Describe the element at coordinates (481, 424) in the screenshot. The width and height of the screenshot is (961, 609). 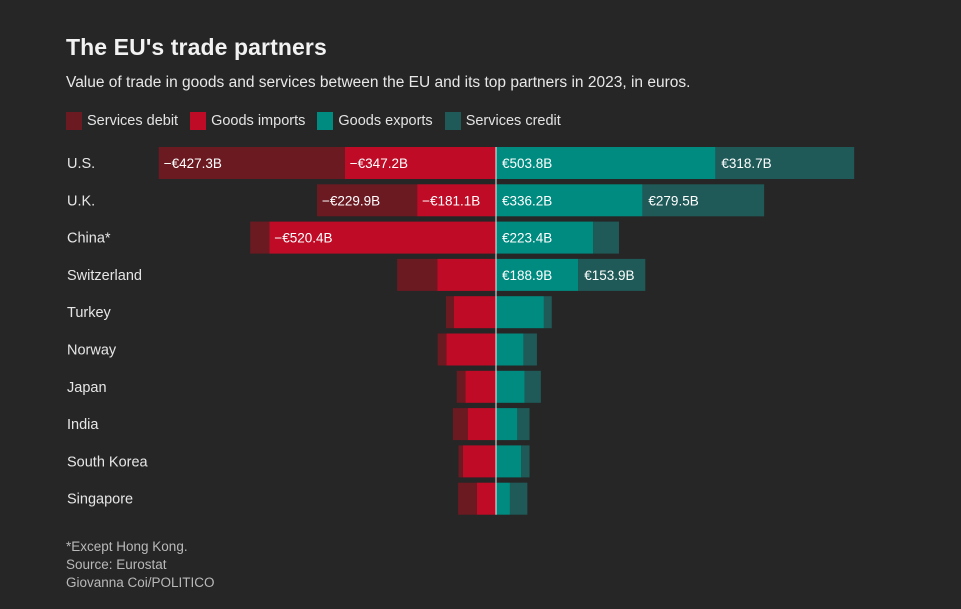
I see `bar-goods-imports-india` at that location.